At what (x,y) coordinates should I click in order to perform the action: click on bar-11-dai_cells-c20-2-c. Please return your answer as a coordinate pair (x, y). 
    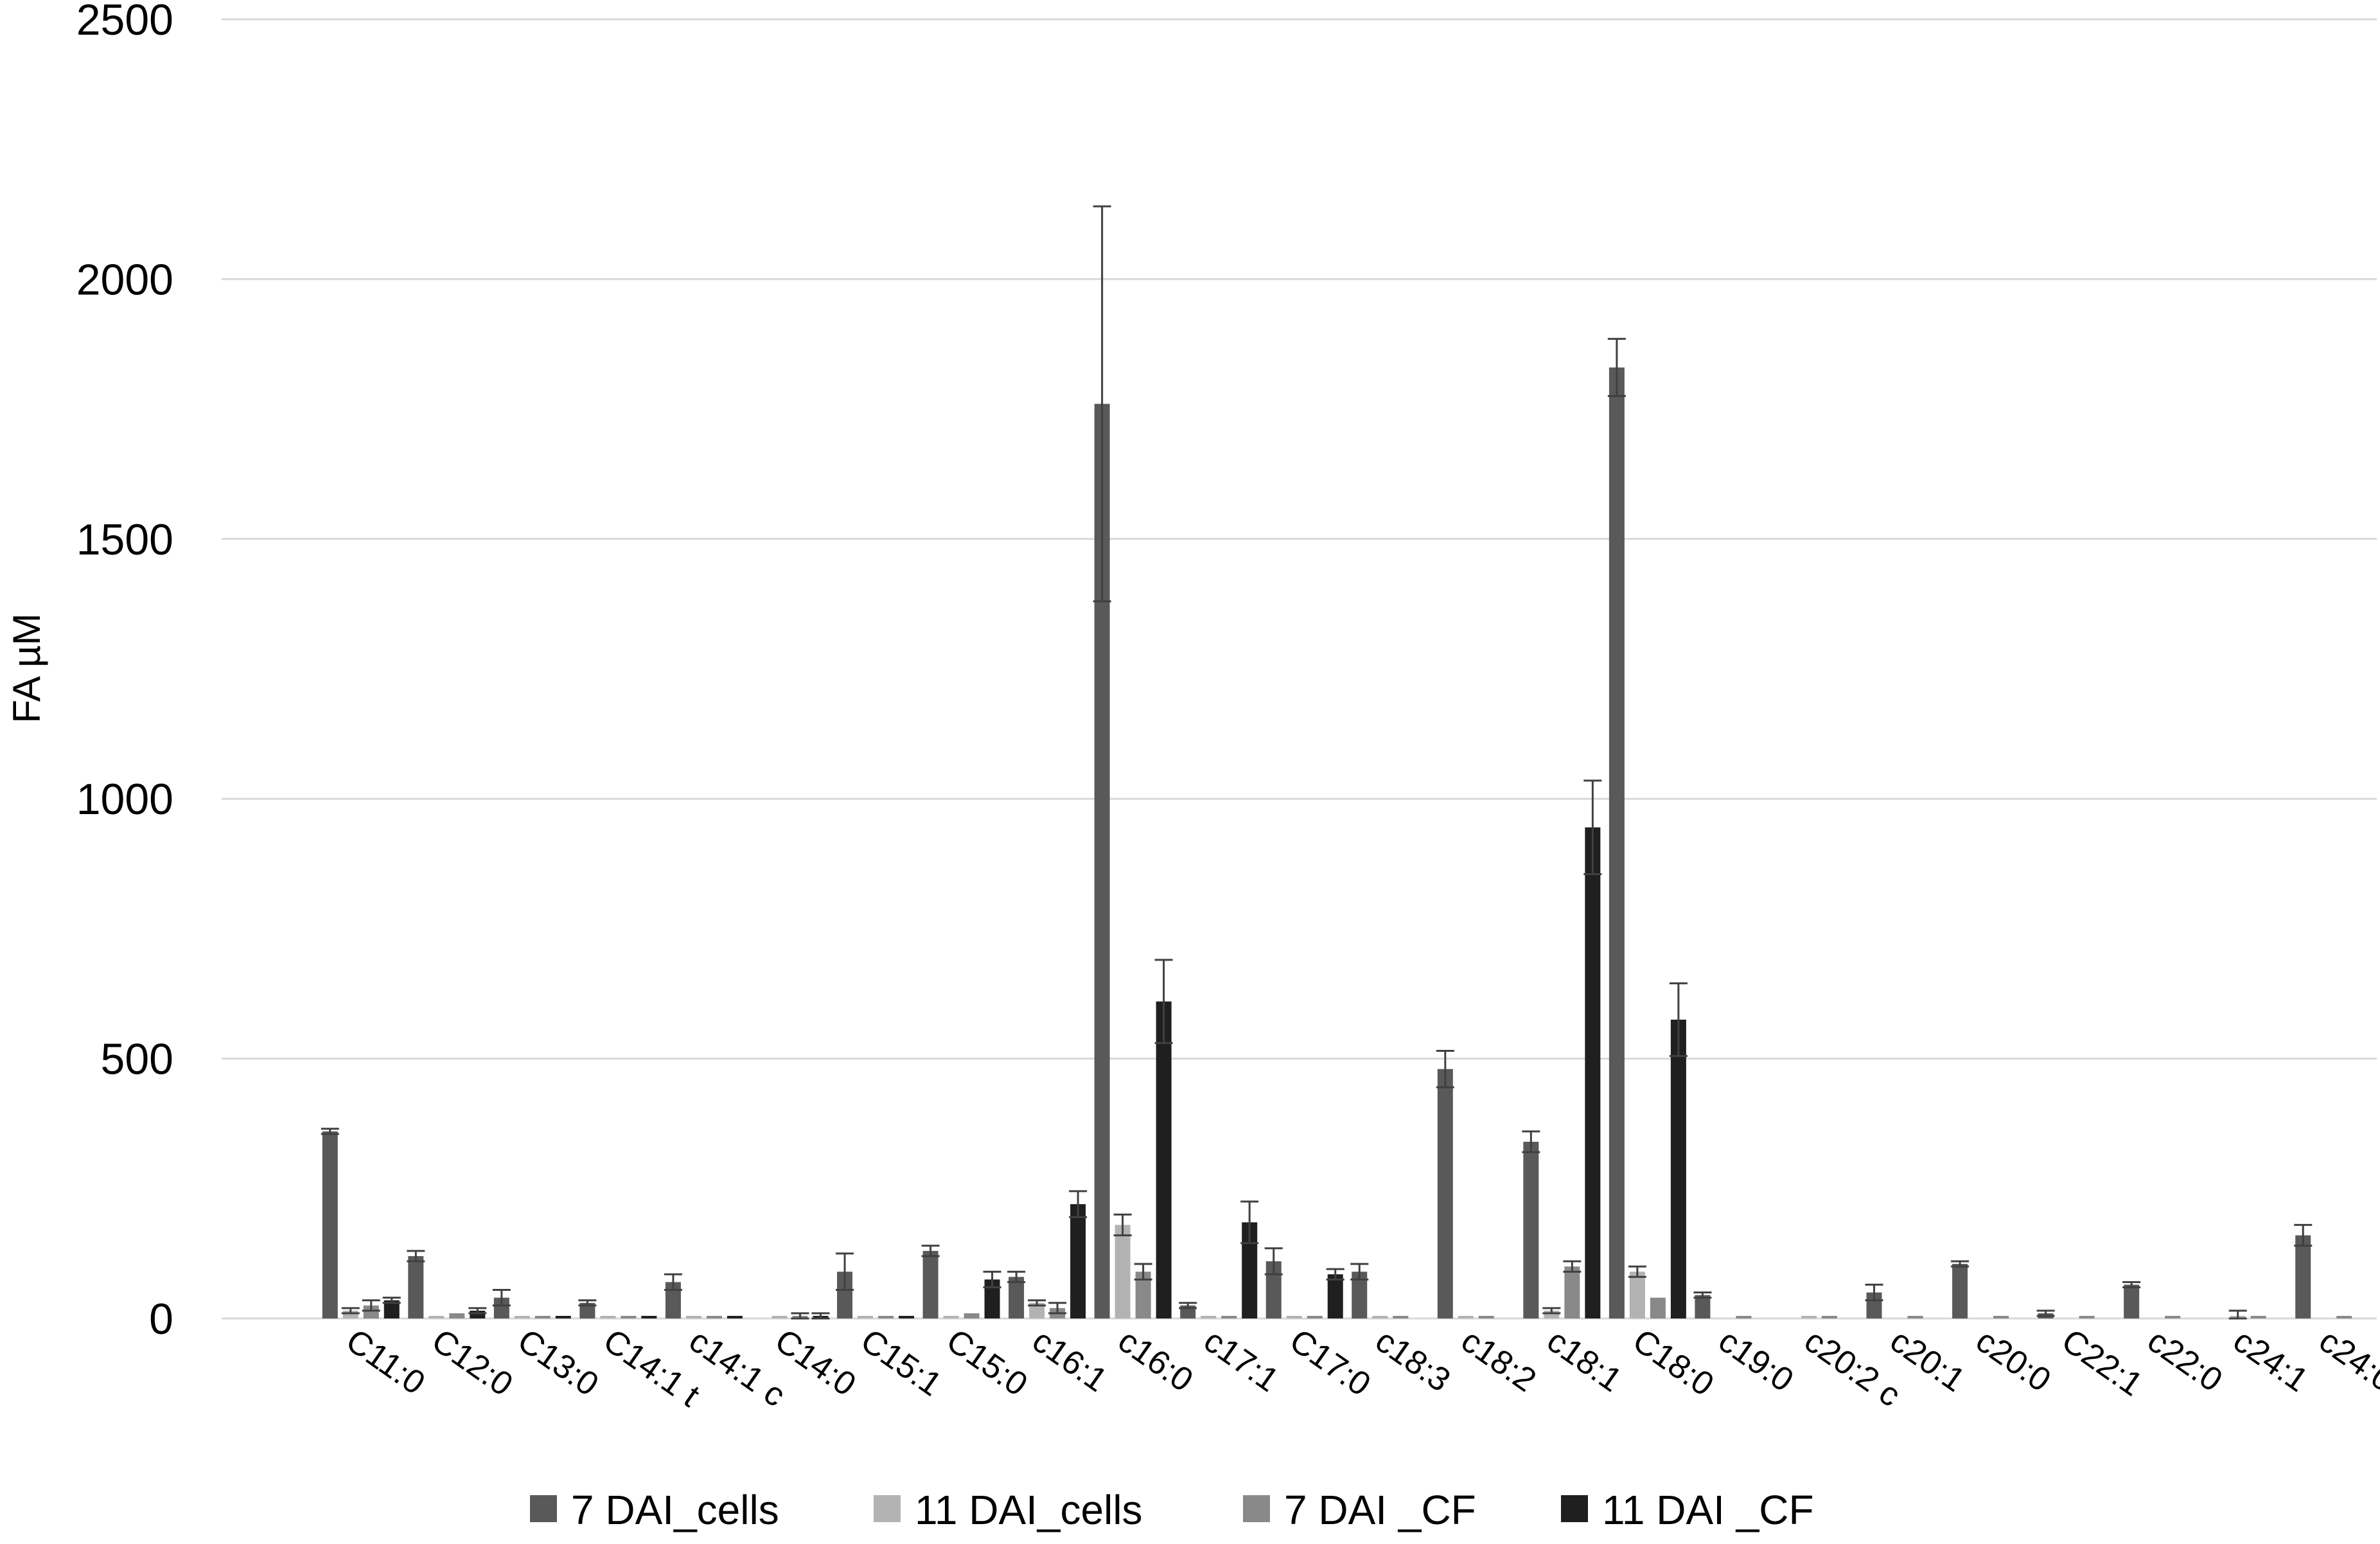
    Looking at the image, I should click on (1809, 1316).